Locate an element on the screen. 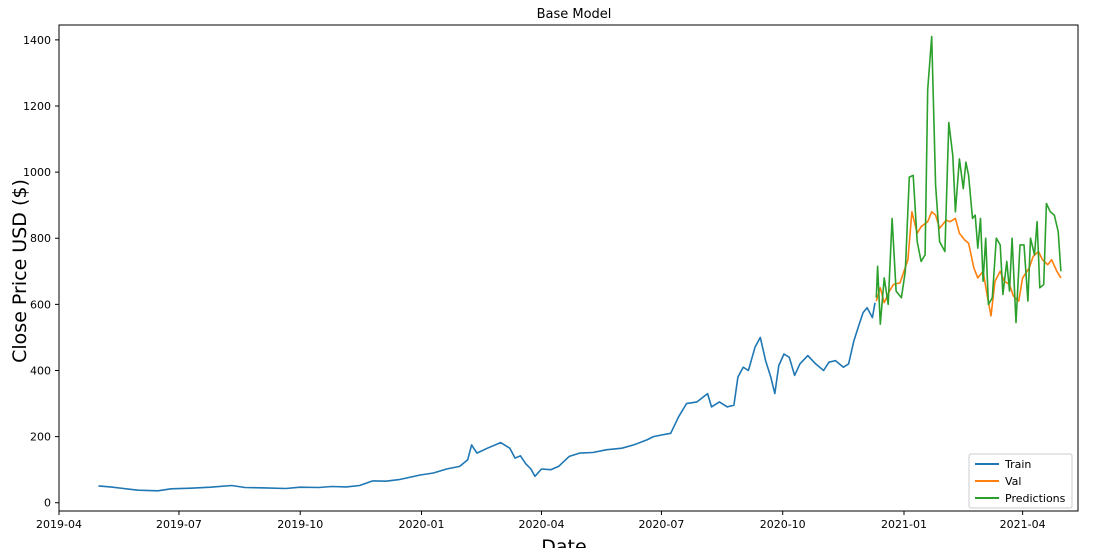  y-tick-label: 1400 is located at coordinates (37, 40).